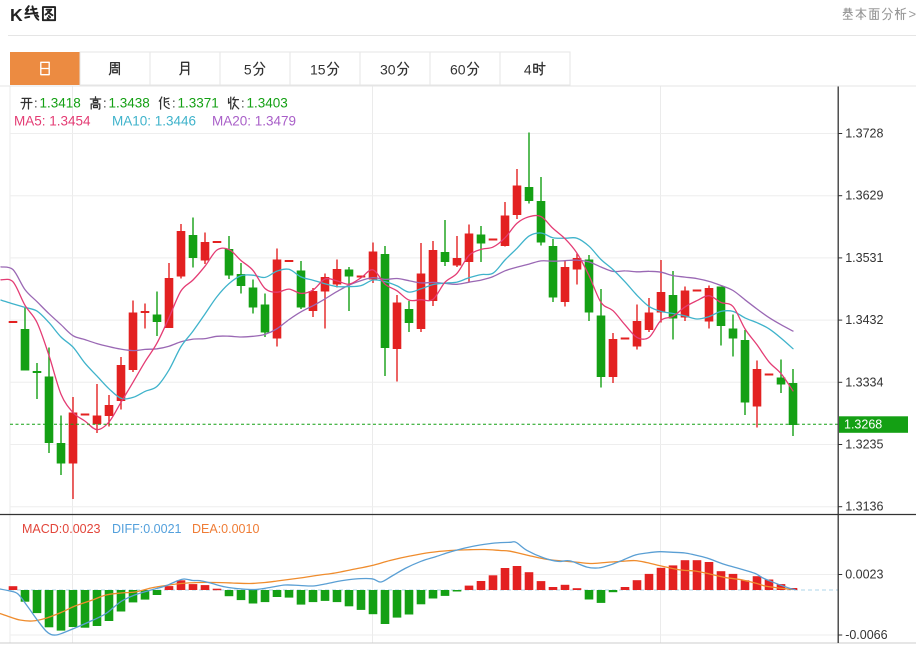  Describe the element at coordinates (864, 445) in the screenshot. I see `svg-text: 1.3235` at that location.